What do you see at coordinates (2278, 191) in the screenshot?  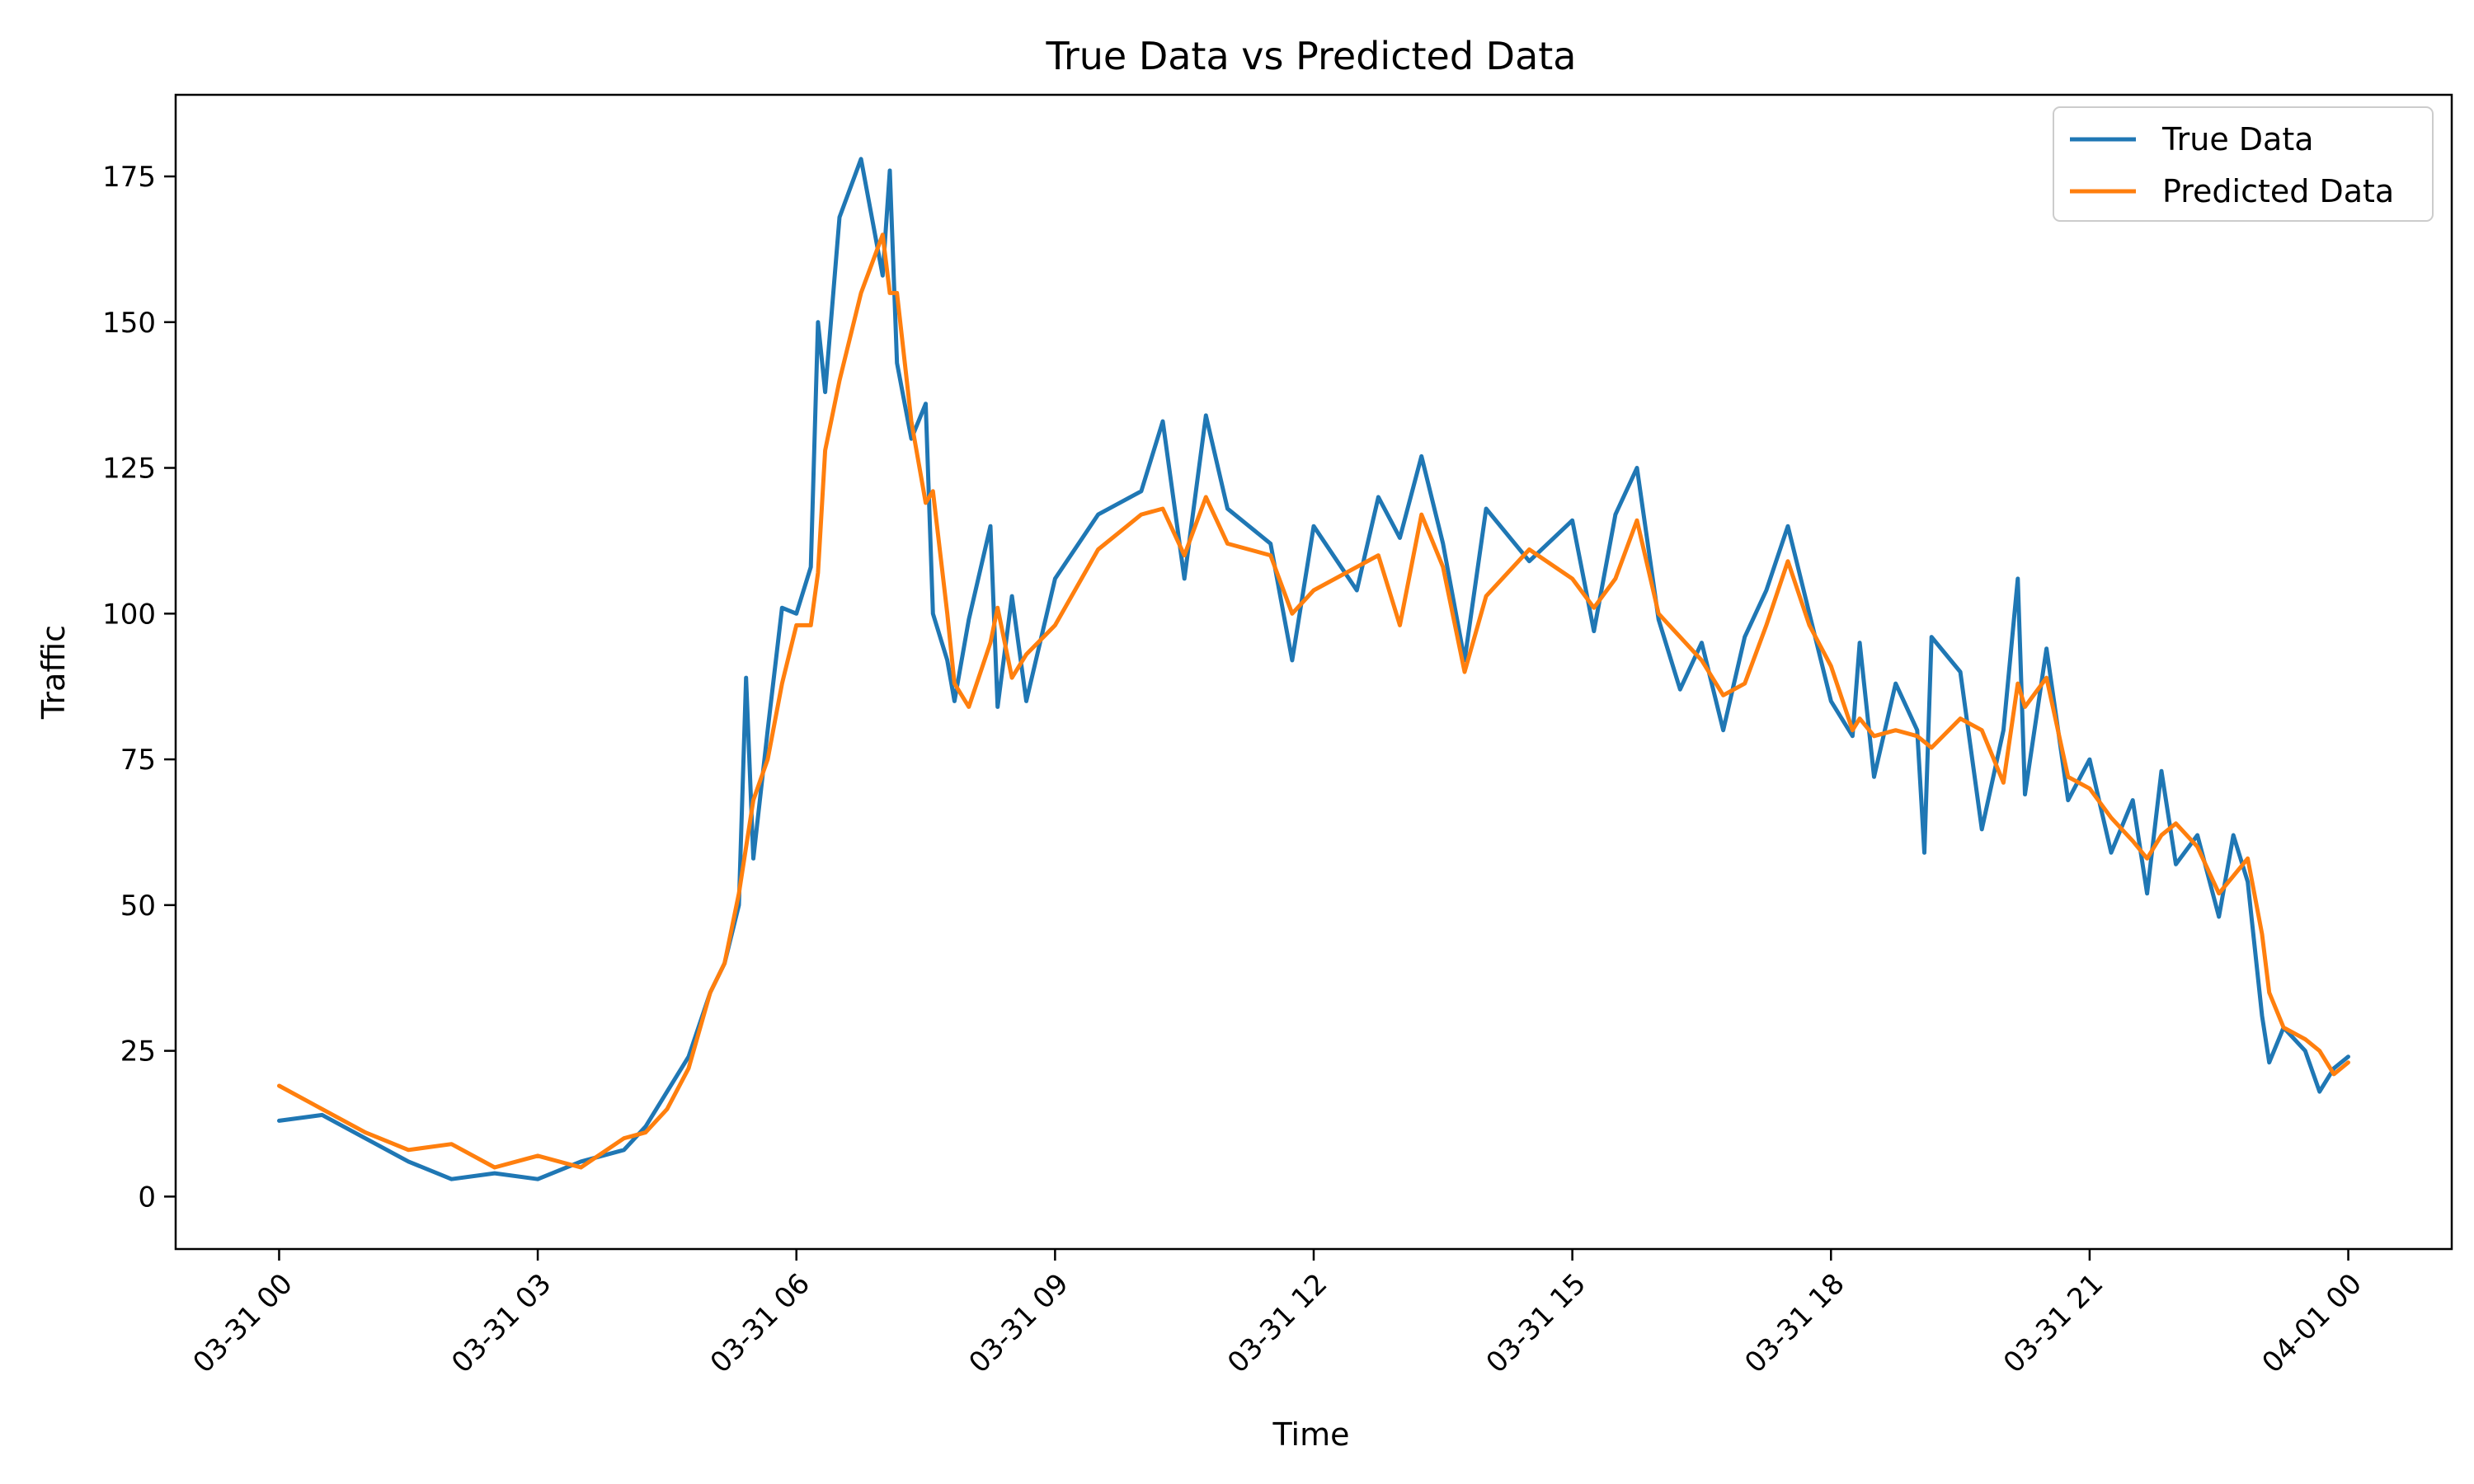 I see `legend-label-predicted-data: Predicted Data` at bounding box center [2278, 191].